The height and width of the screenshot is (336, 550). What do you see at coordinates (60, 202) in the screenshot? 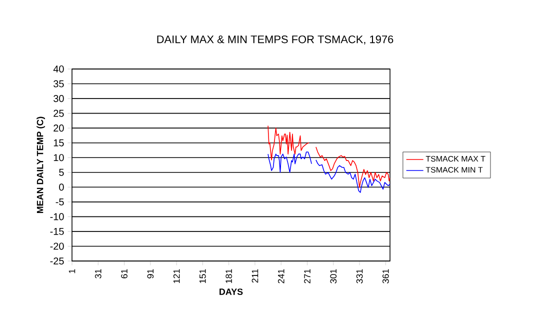
I see `y-tick-label: -5` at bounding box center [60, 202].